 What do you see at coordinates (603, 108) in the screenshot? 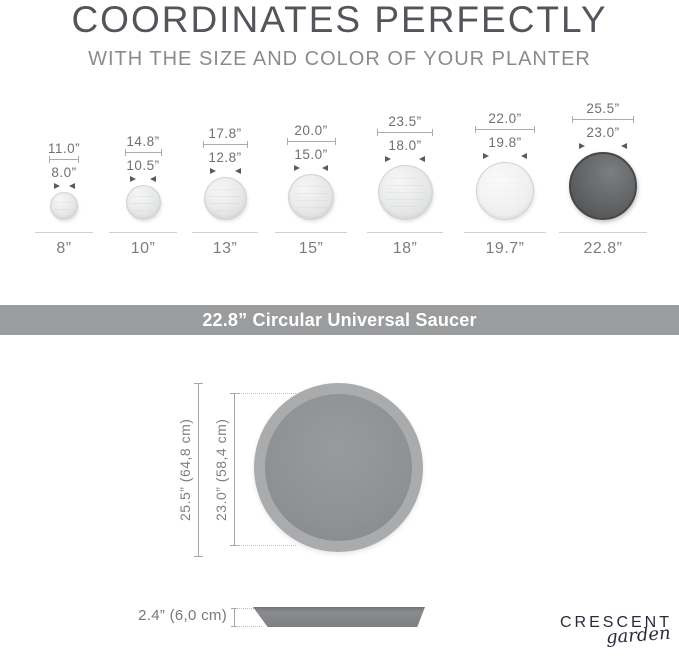
I see `planter-top-dimension: 25.5”` at bounding box center [603, 108].